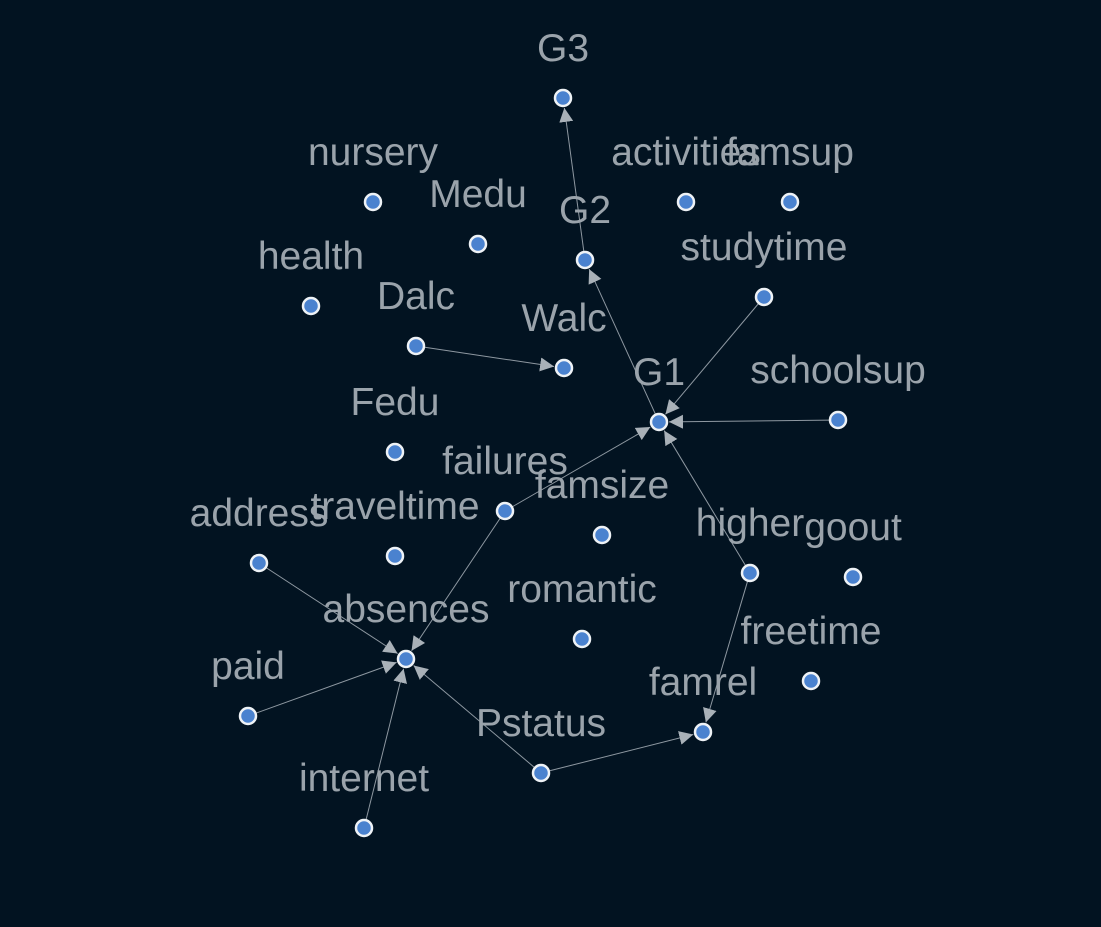 This screenshot has width=1101, height=927. I want to click on edge-failures-to-absences, so click(456, 584).